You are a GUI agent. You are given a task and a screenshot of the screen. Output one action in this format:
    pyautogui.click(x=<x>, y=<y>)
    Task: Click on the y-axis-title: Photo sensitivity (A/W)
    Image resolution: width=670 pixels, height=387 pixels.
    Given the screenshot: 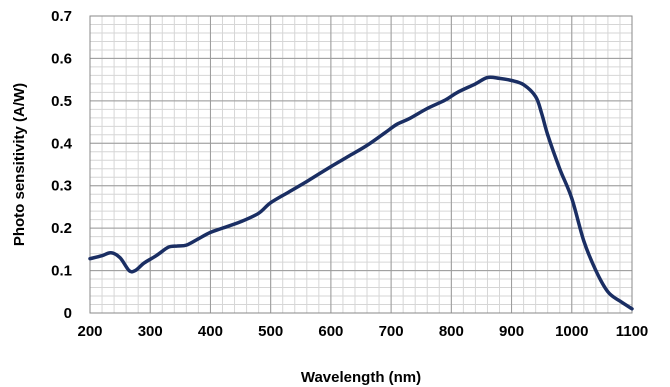 What is the action you would take?
    pyautogui.click(x=19, y=164)
    